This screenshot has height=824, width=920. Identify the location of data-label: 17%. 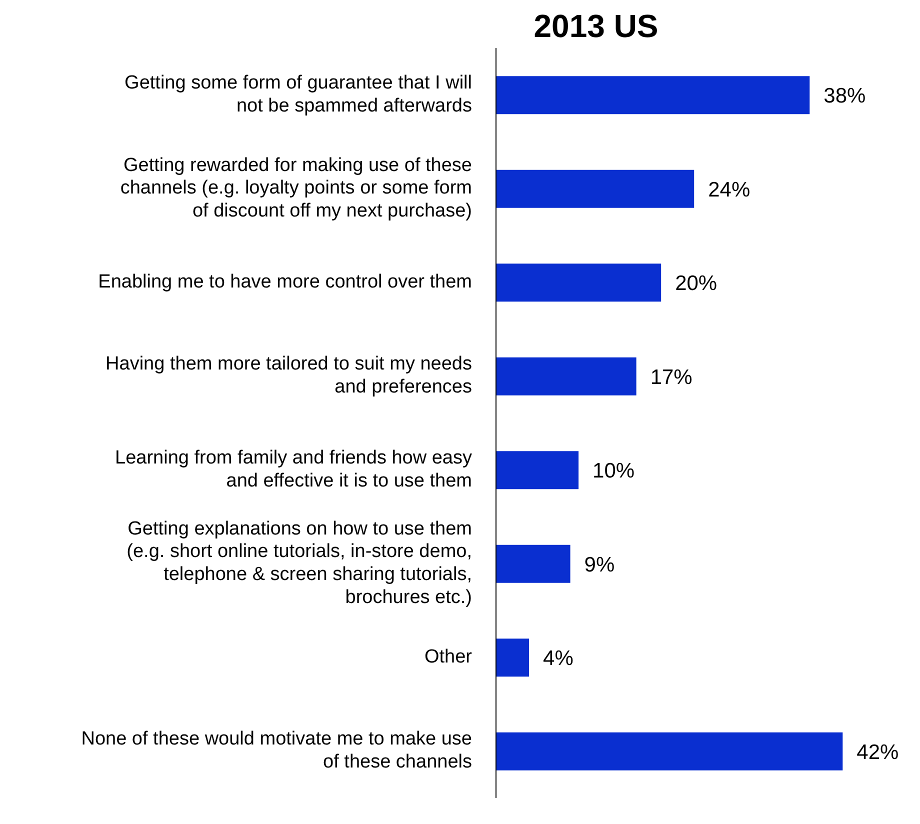
(671, 377).